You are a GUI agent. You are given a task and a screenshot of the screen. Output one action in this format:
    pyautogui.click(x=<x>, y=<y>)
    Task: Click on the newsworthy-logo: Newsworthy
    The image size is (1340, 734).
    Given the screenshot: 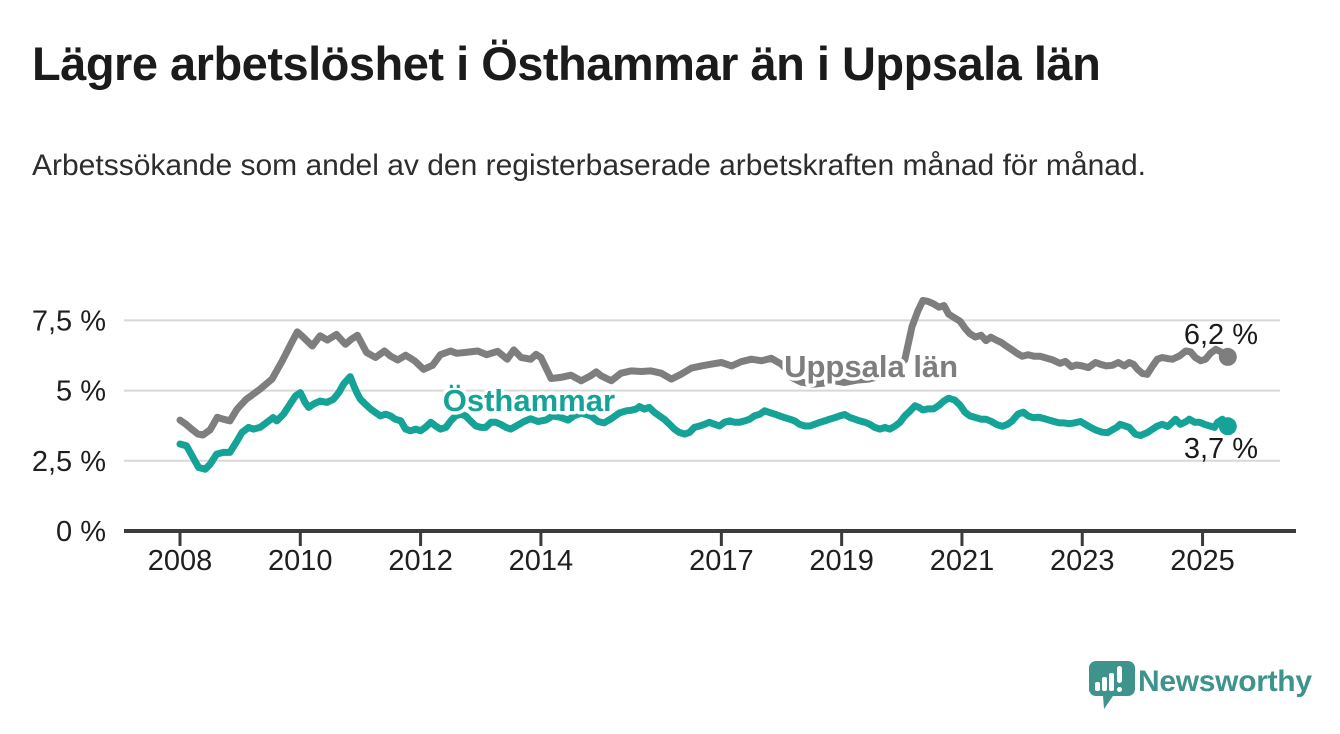 What is the action you would take?
    pyautogui.click(x=1200, y=685)
    